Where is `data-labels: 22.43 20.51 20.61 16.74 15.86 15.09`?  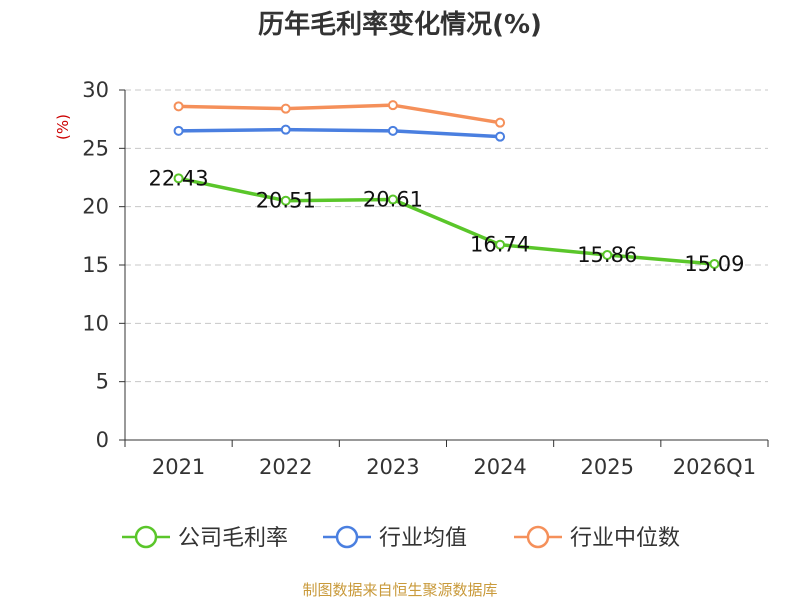 data-labels: 22.43 20.51 20.61 16.74 15.86 15.09 is located at coordinates (447, 221).